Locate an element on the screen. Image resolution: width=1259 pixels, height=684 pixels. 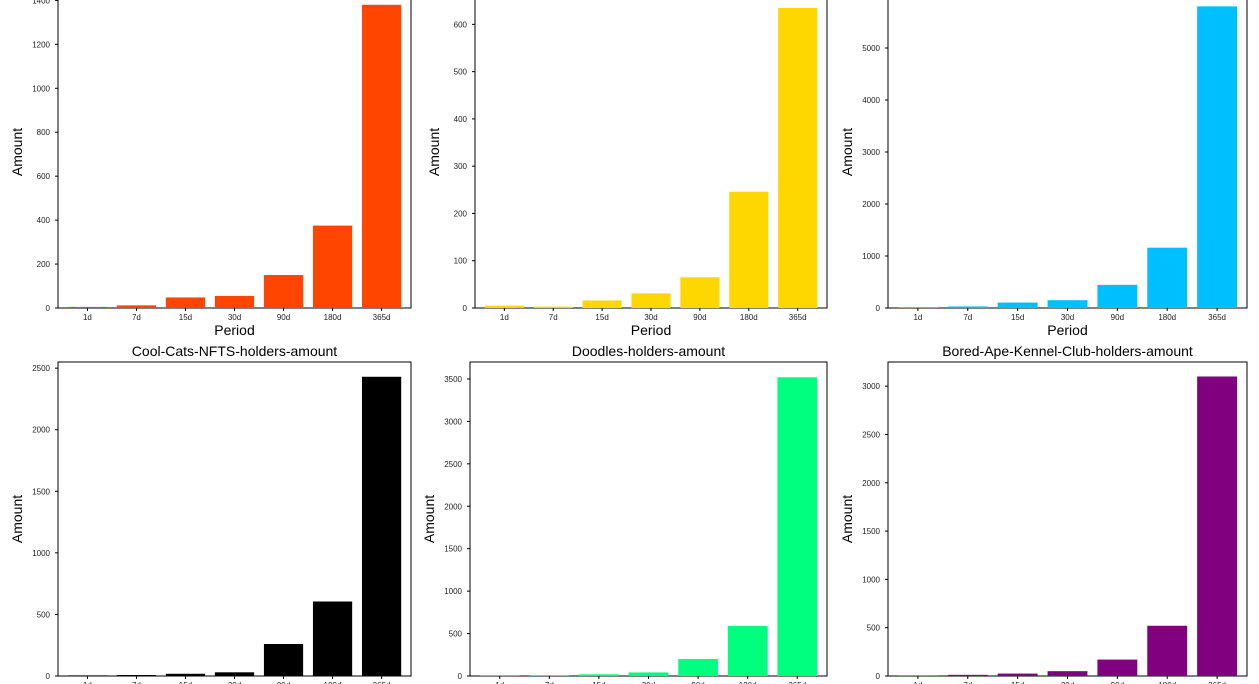
y-tick-label: 1400 is located at coordinates (41, 2).